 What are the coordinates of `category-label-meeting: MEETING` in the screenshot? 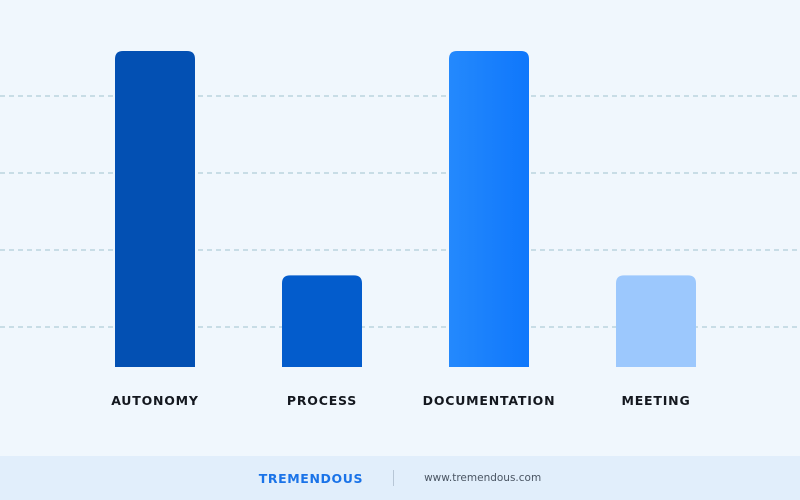 It's located at (655, 400).